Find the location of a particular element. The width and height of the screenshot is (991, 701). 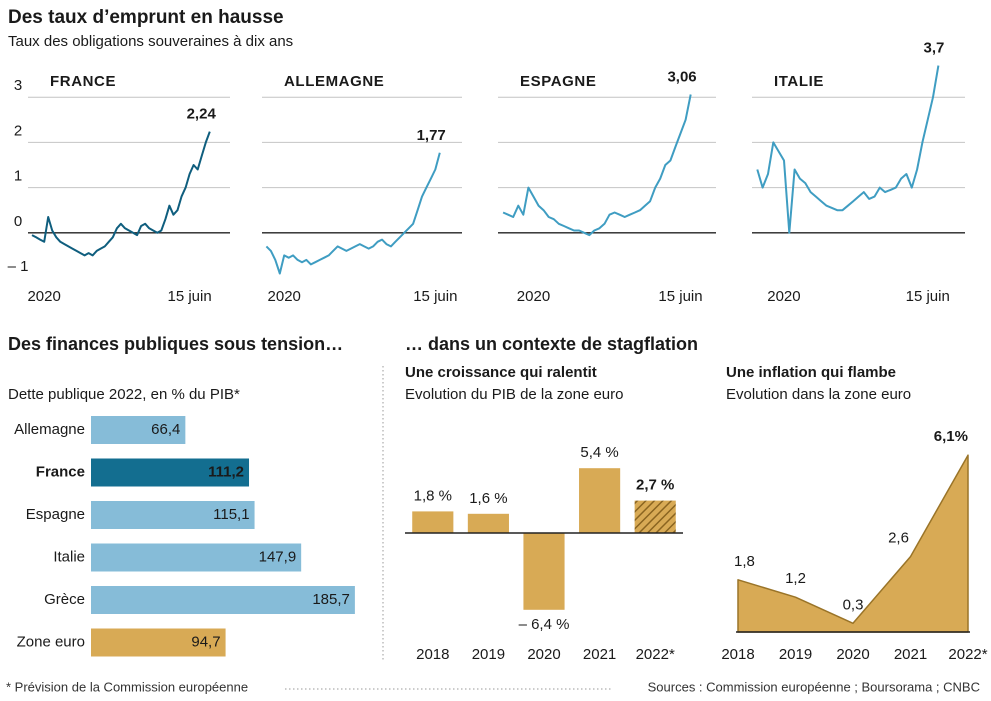

chart: ALLEMAGNE 2020 15 juin 1,77 is located at coordinates (362, 189).